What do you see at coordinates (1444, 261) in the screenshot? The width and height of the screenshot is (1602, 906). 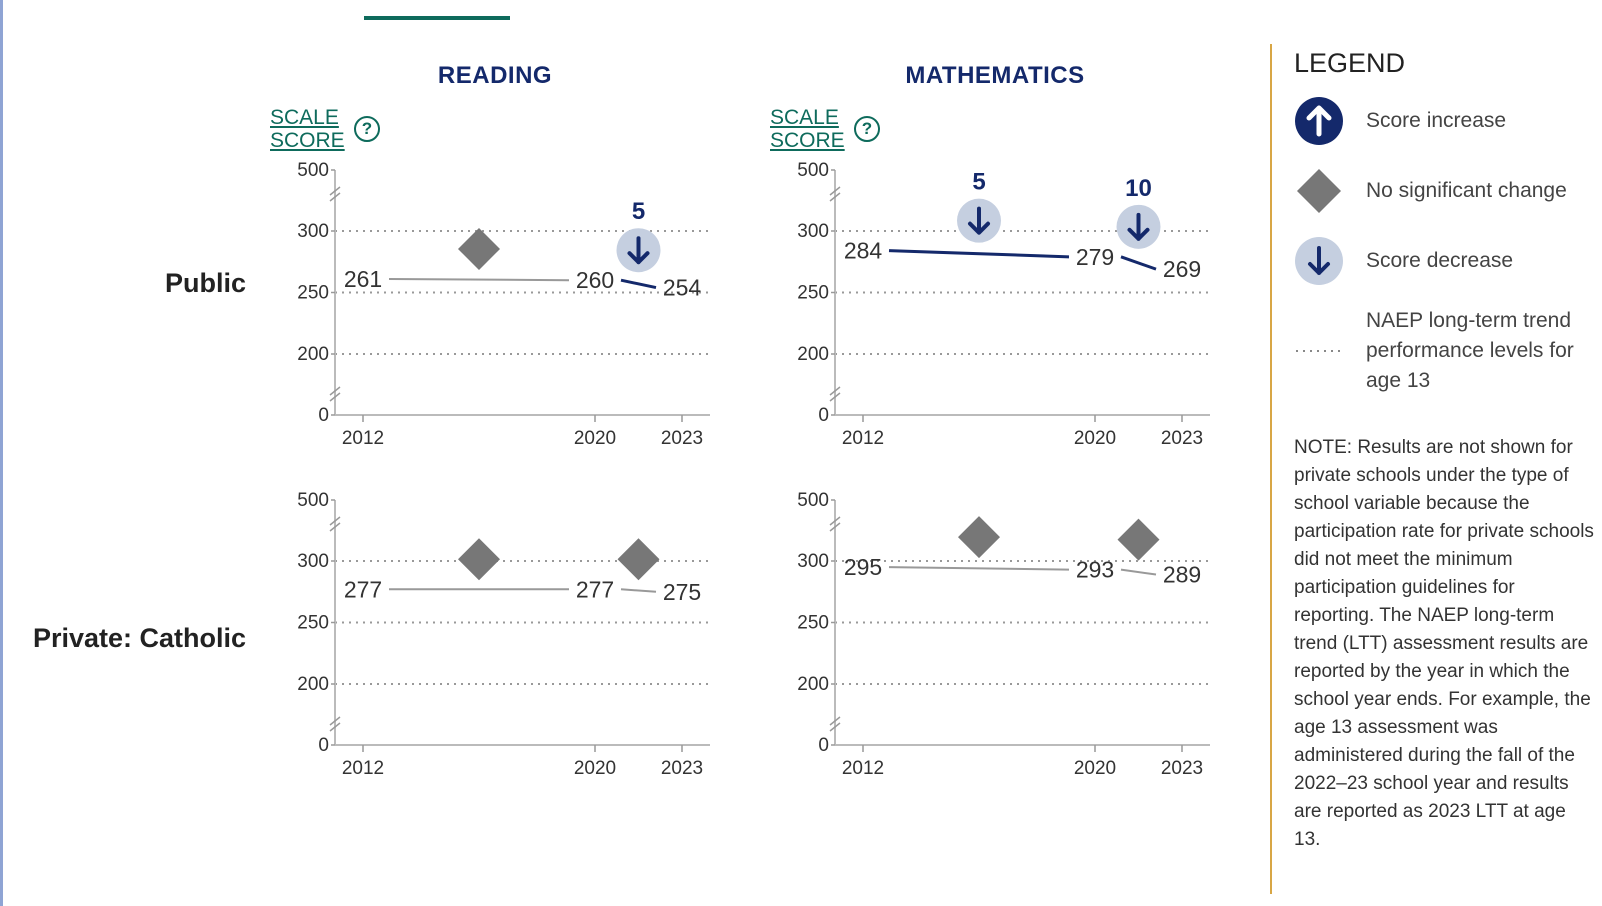 I see `legend-item-score-decrease: Score decrease` at bounding box center [1444, 261].